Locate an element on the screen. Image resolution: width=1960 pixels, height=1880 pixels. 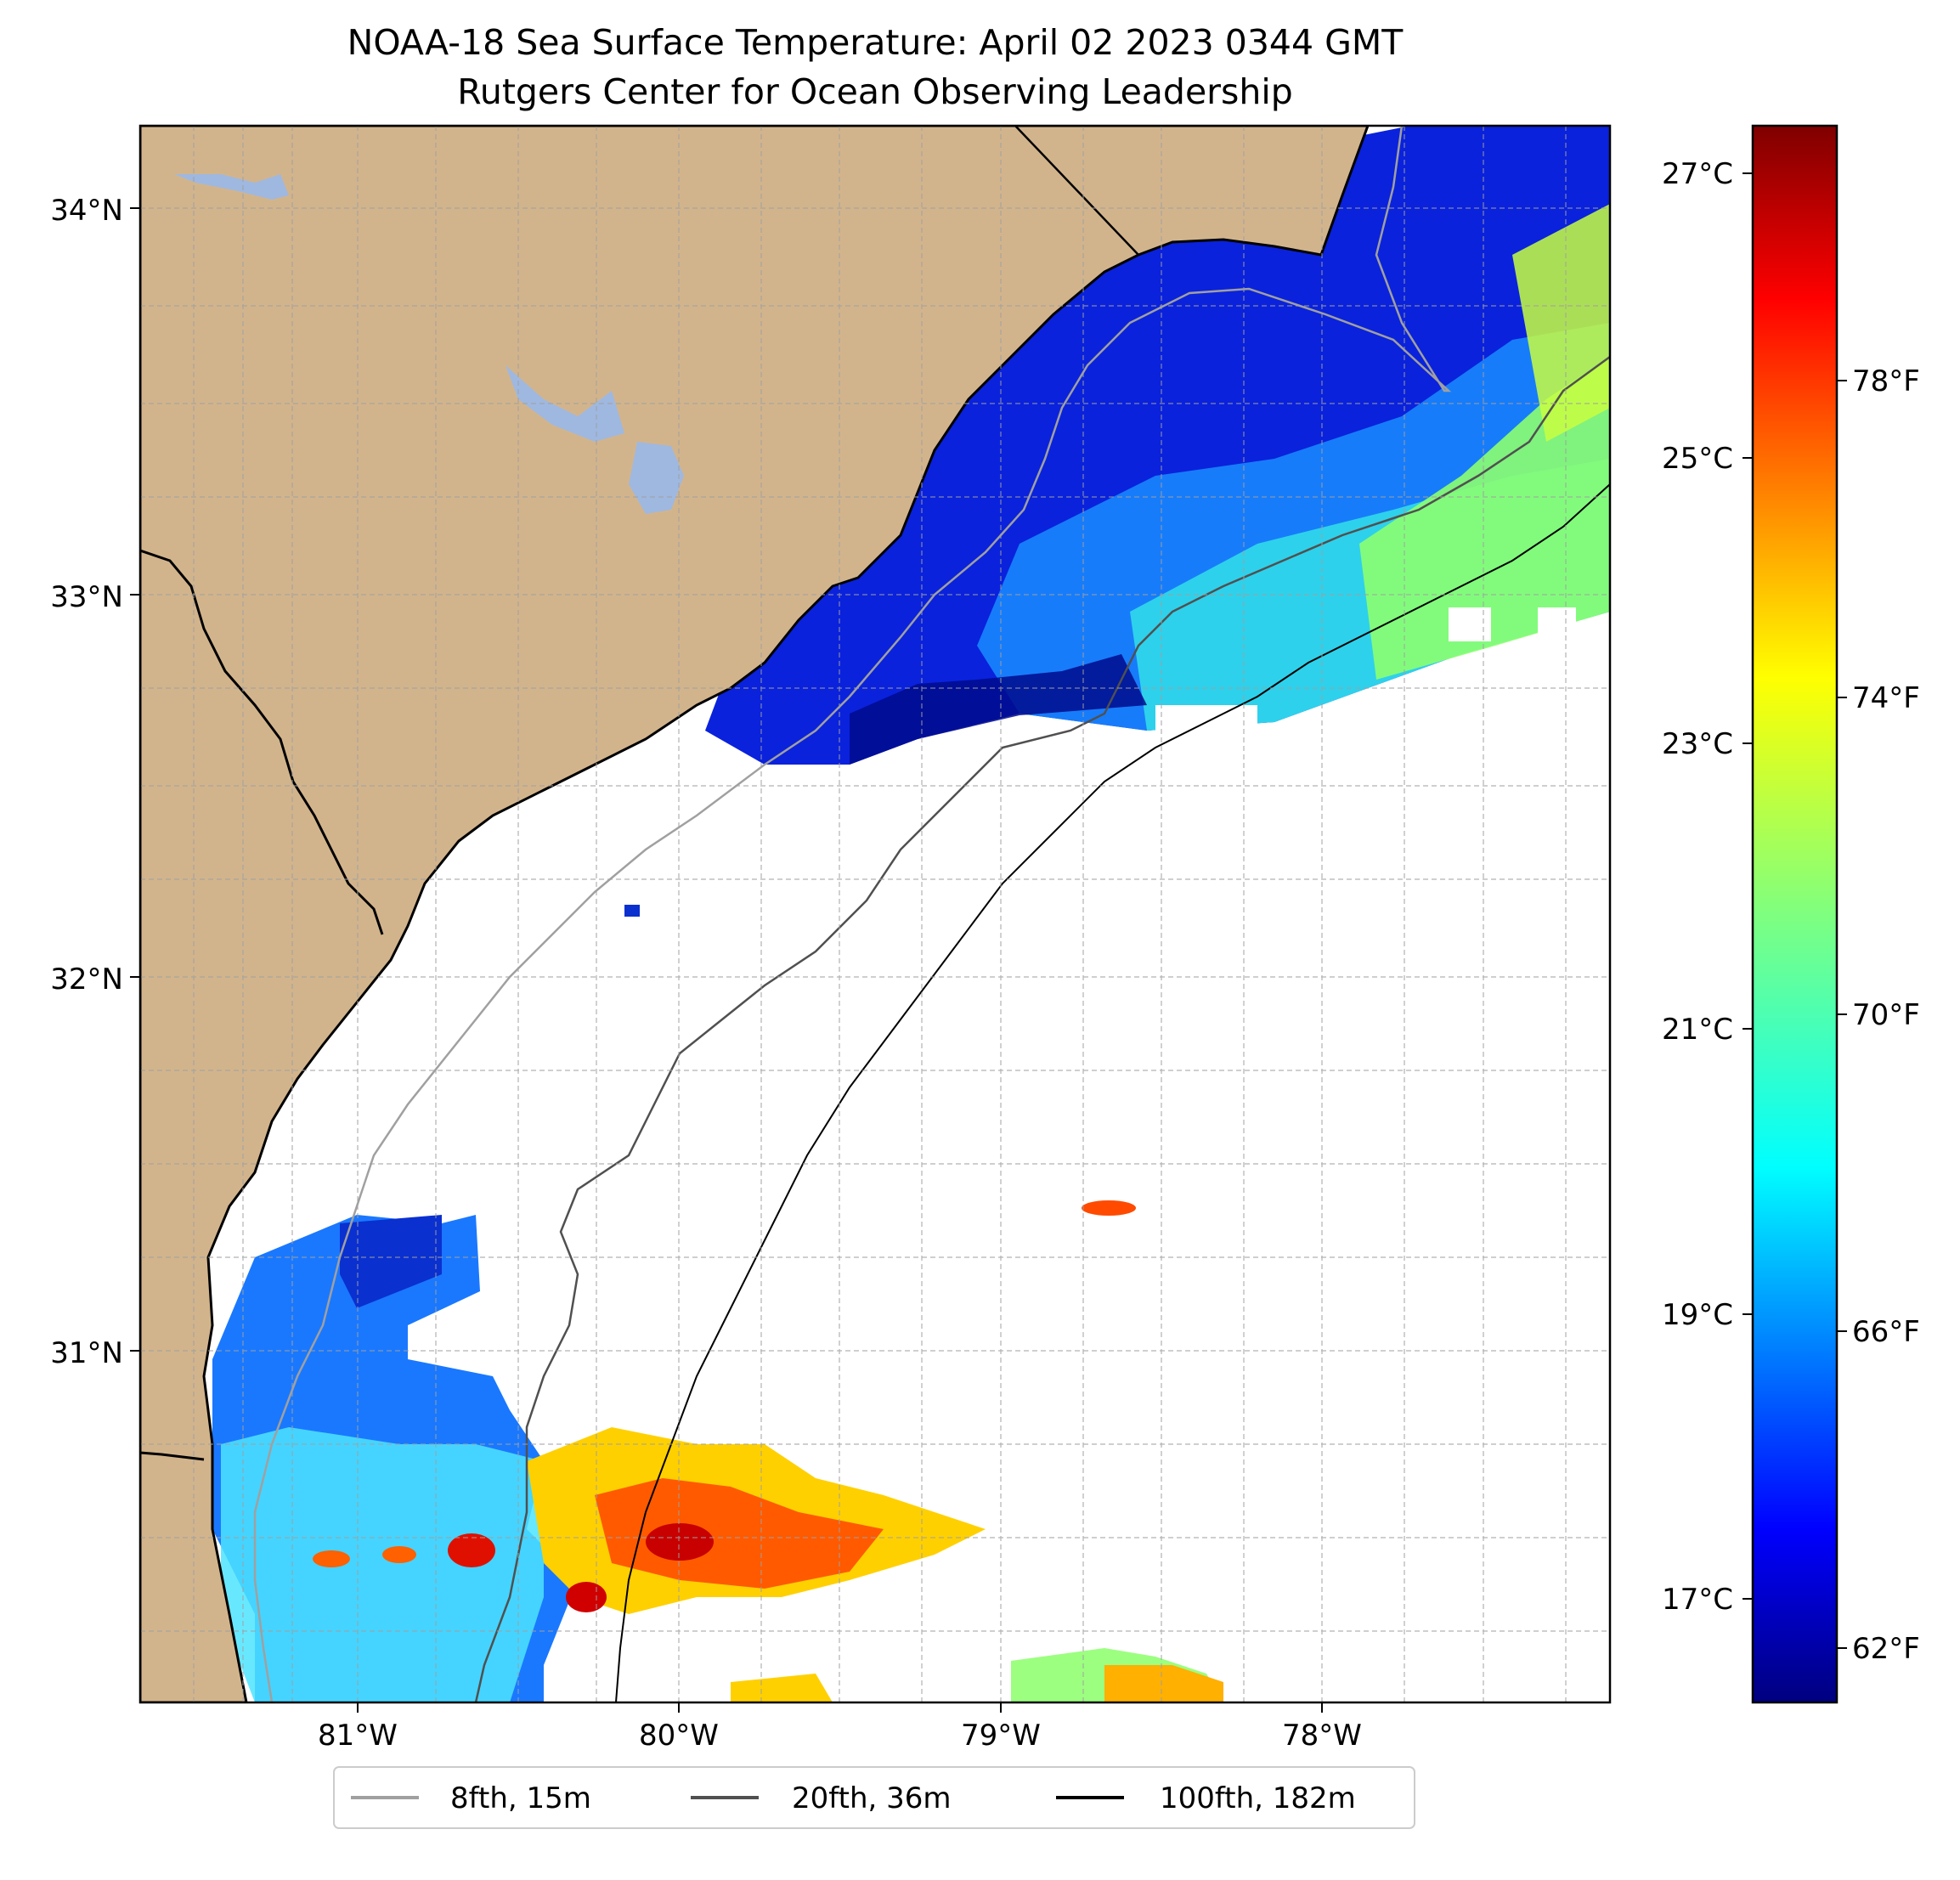
colorbar-celsius-label: 27°C is located at coordinates (1698, 174).